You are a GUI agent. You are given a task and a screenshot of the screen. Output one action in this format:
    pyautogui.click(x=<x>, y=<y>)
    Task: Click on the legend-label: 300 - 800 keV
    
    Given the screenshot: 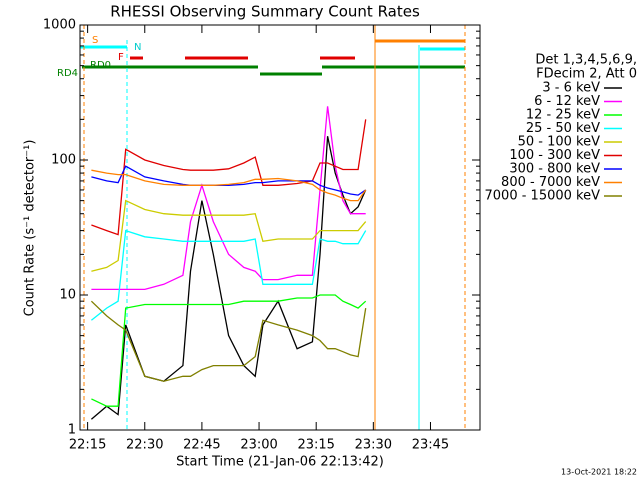 What is the action you would take?
    pyautogui.click(x=554, y=169)
    